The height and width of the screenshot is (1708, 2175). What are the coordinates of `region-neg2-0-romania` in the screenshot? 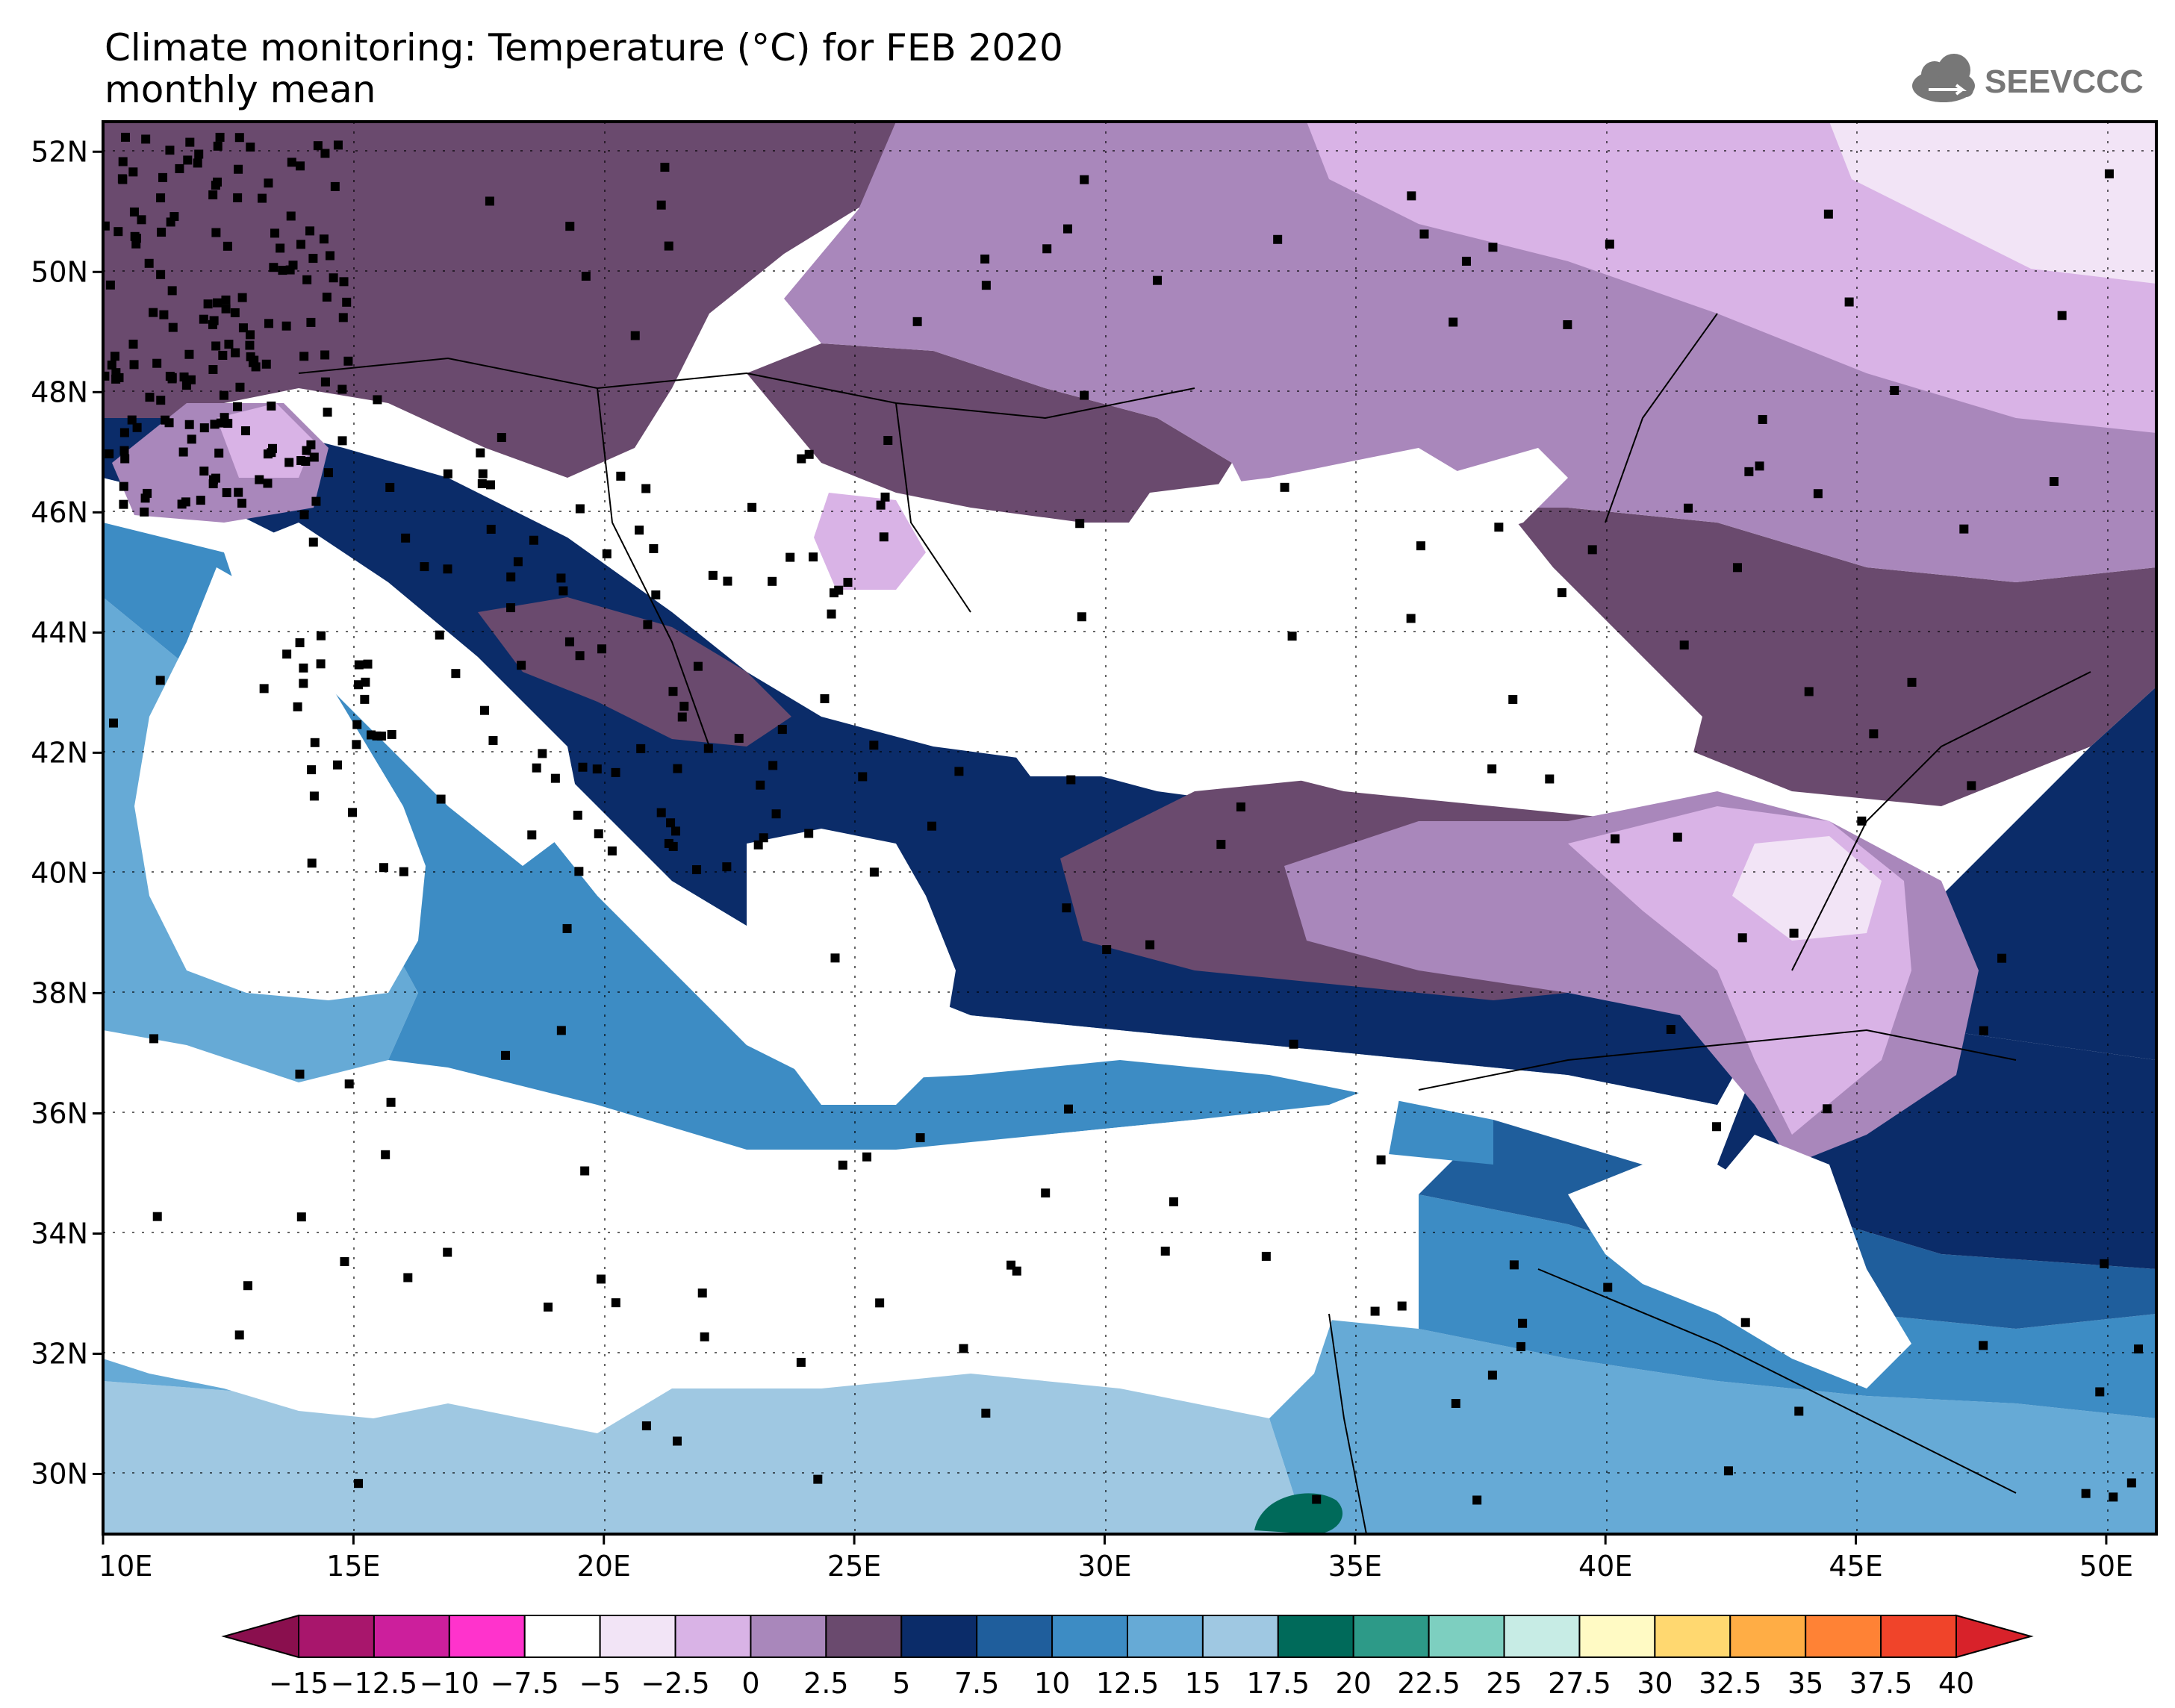 It's located at (870, 541).